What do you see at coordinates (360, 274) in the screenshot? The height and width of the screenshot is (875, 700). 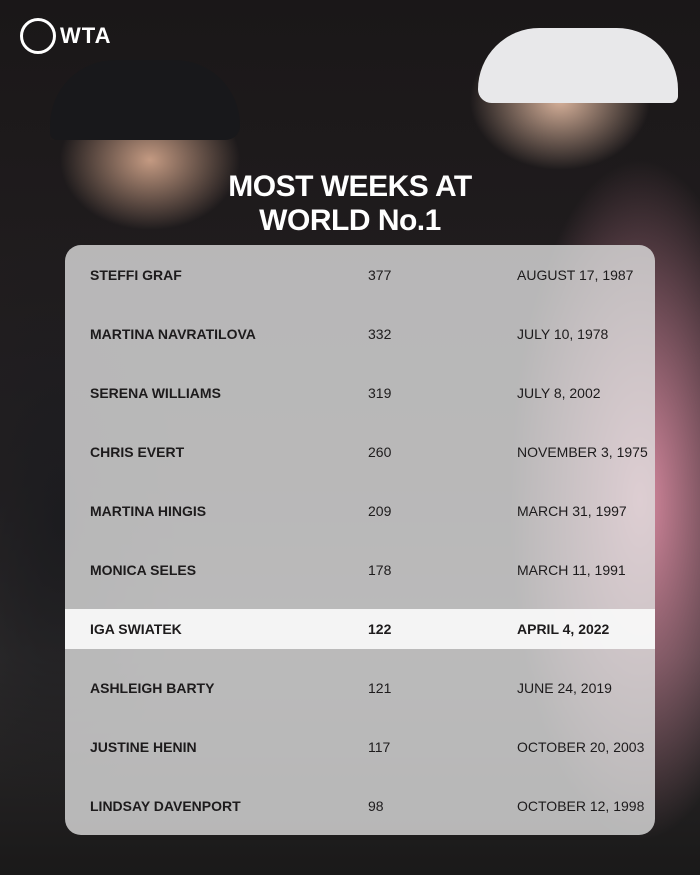 I see `table-row: STEFFI GRAF 377 AUGUST 17, 1987` at bounding box center [360, 274].